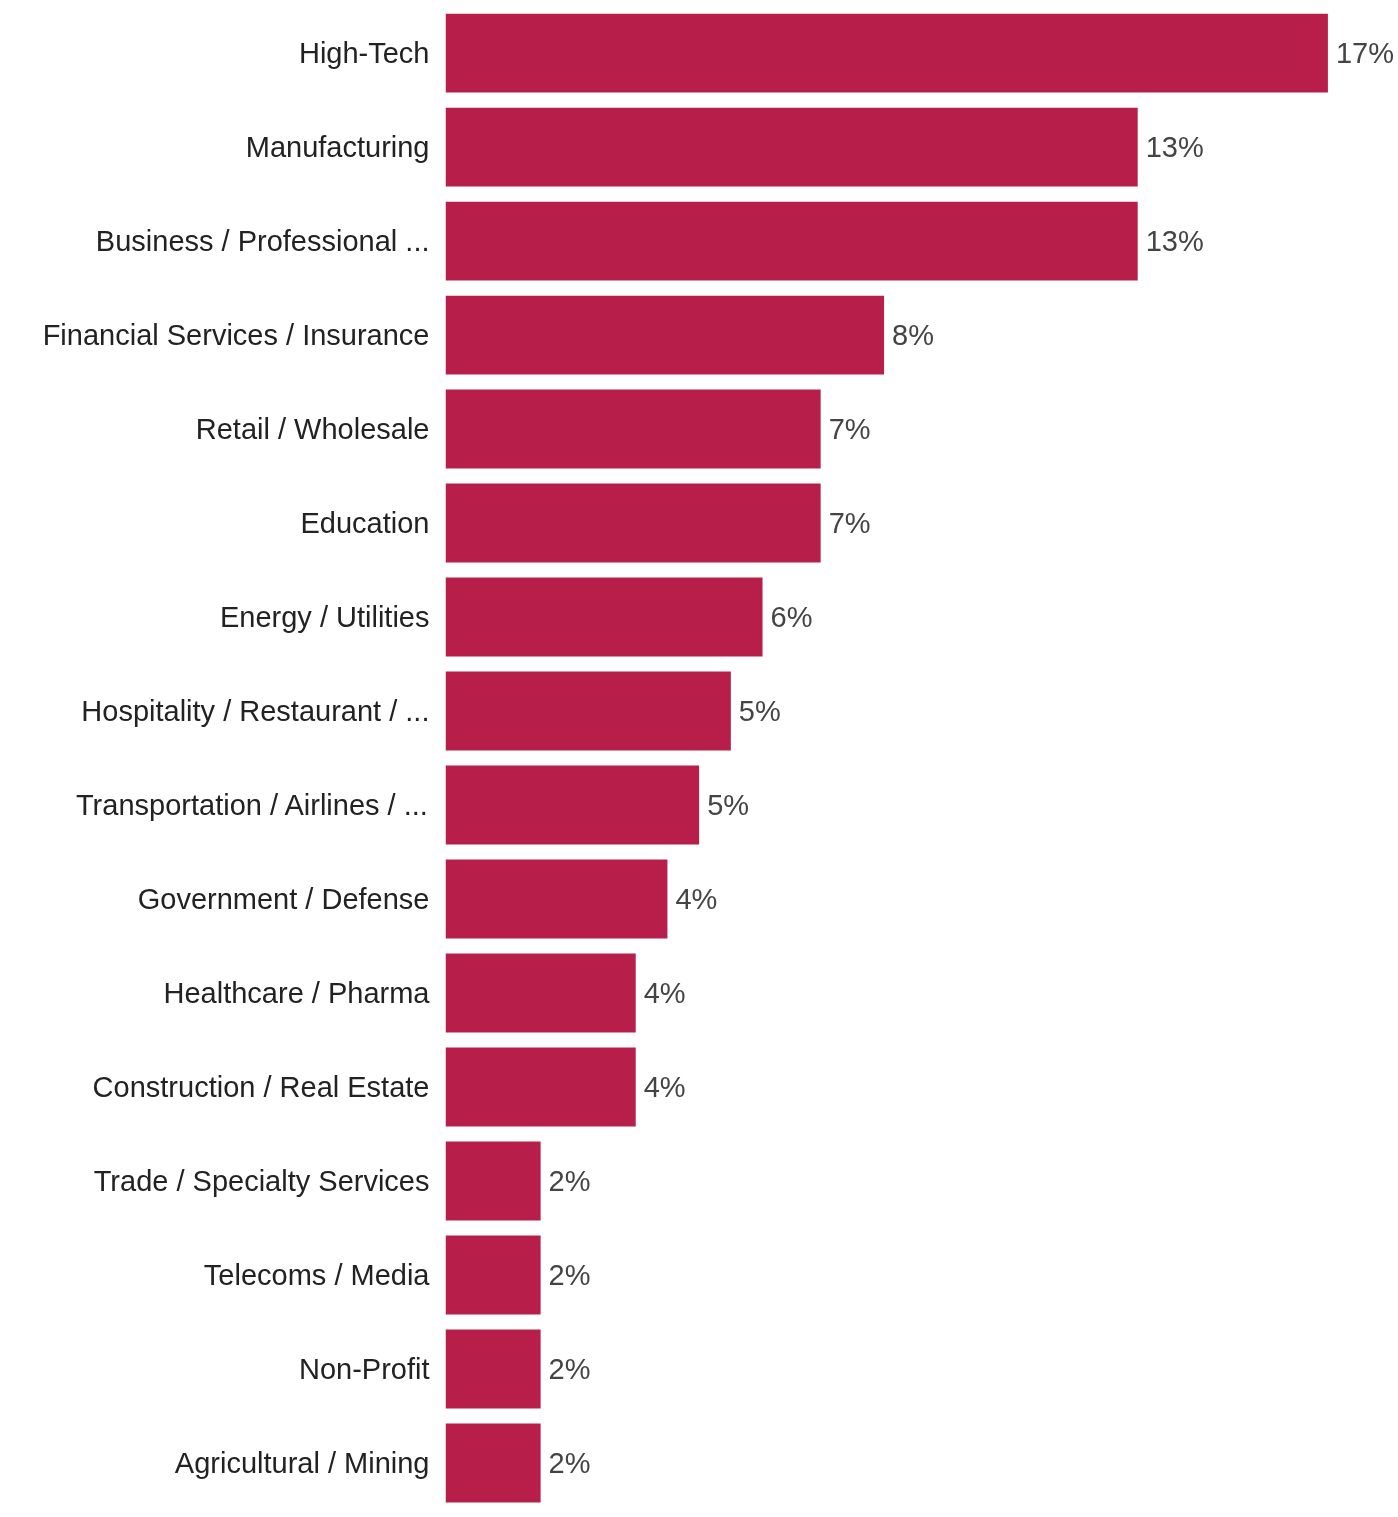  What do you see at coordinates (791, 617) in the screenshot?
I see `data-label: 6%` at bounding box center [791, 617].